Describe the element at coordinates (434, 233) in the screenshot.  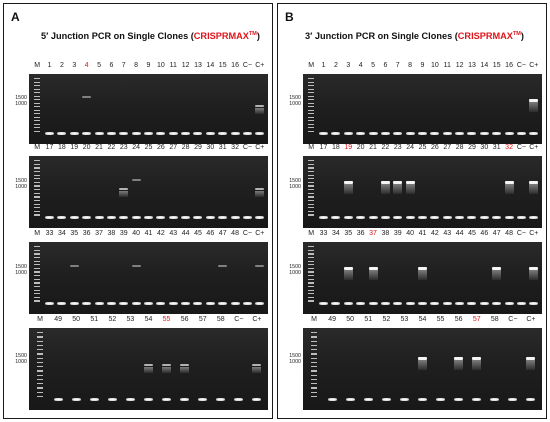
I see `lane-label: 42` at that location.